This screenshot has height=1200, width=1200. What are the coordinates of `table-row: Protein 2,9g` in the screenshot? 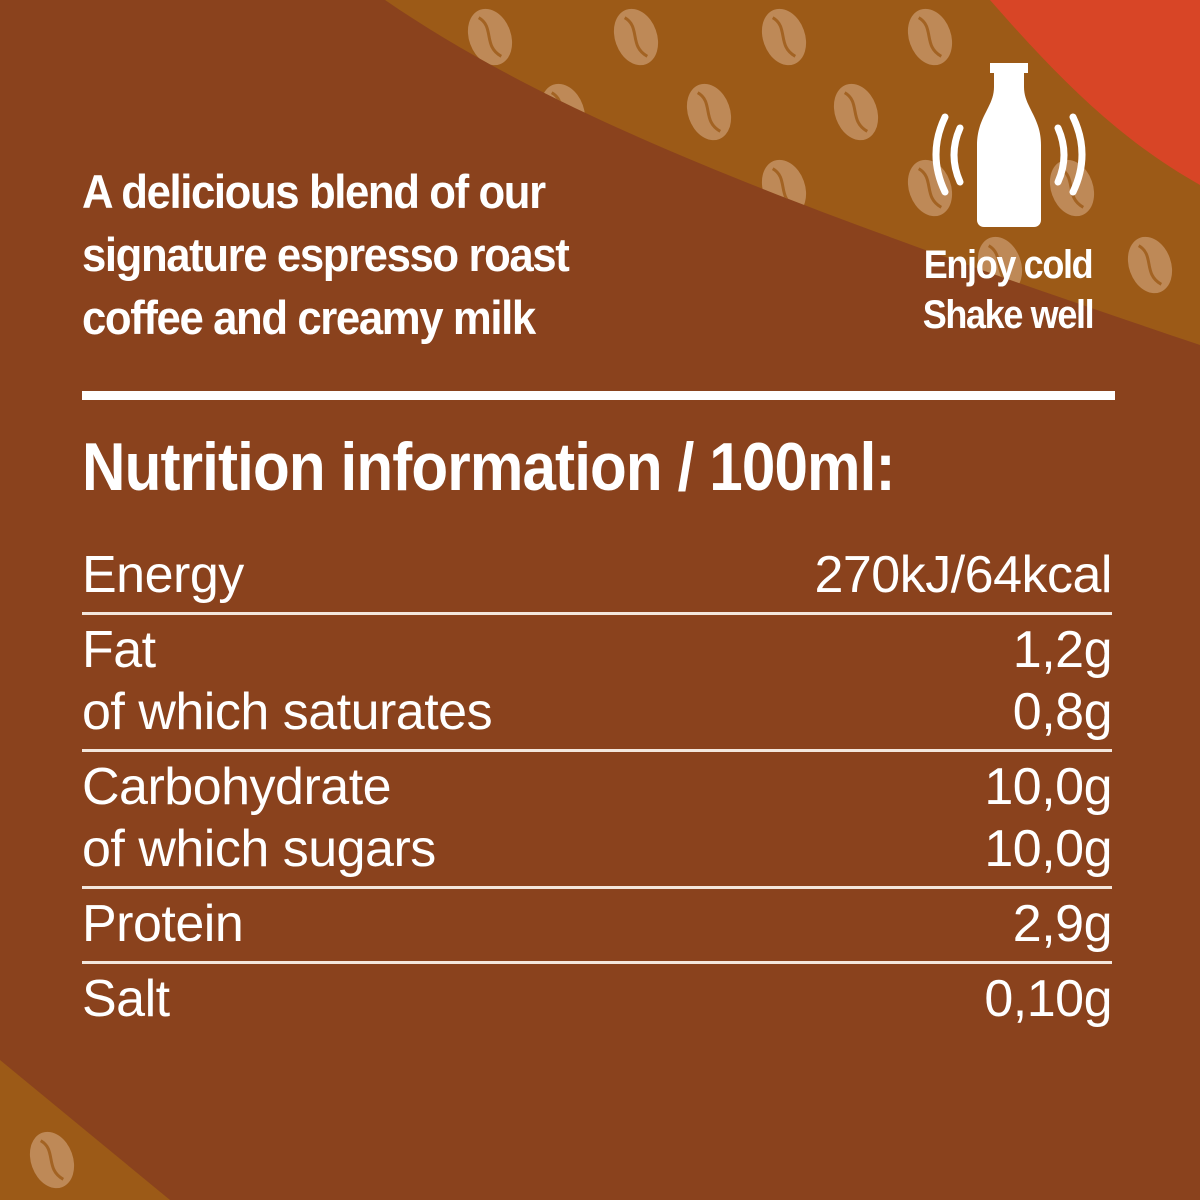 It's located at (597, 924).